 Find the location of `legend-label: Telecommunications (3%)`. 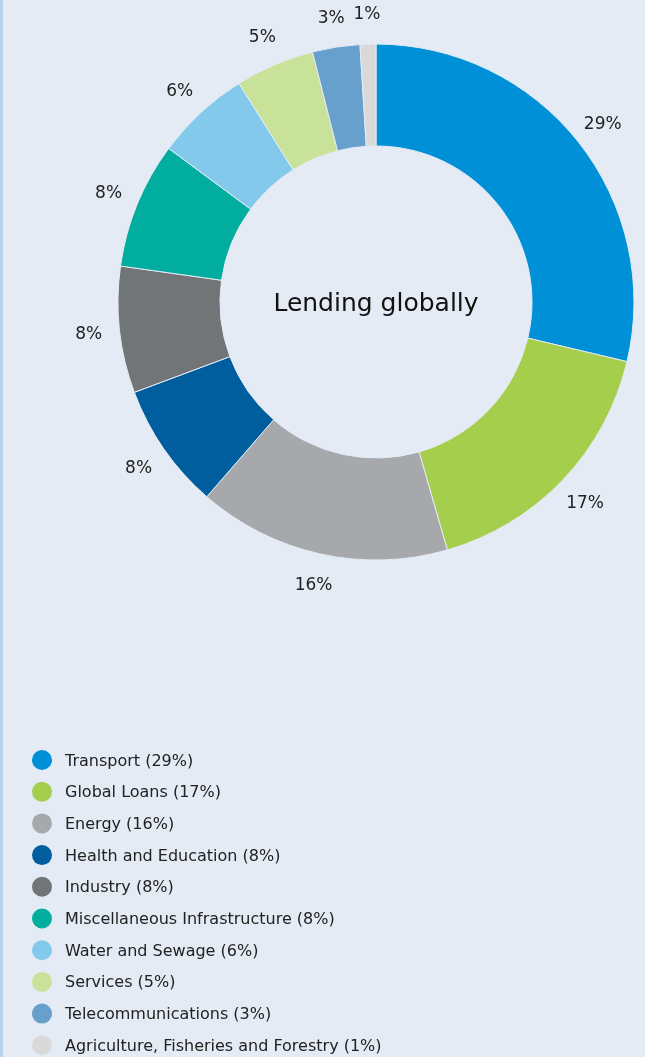

legend-label: Telecommunications (3%) is located at coordinates (168, 1014).